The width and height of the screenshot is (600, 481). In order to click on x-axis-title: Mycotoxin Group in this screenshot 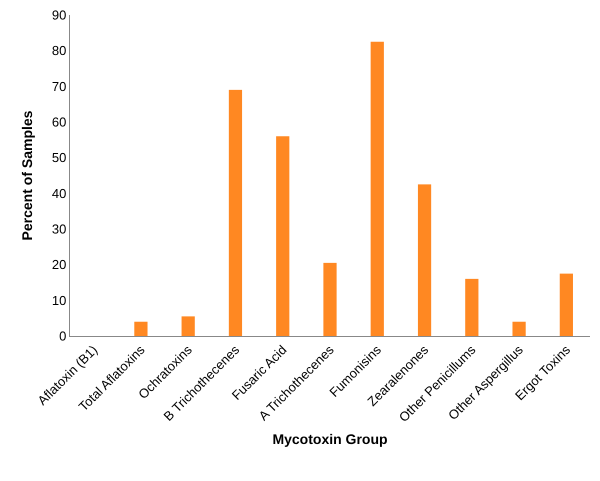, I will do `click(330, 439)`.